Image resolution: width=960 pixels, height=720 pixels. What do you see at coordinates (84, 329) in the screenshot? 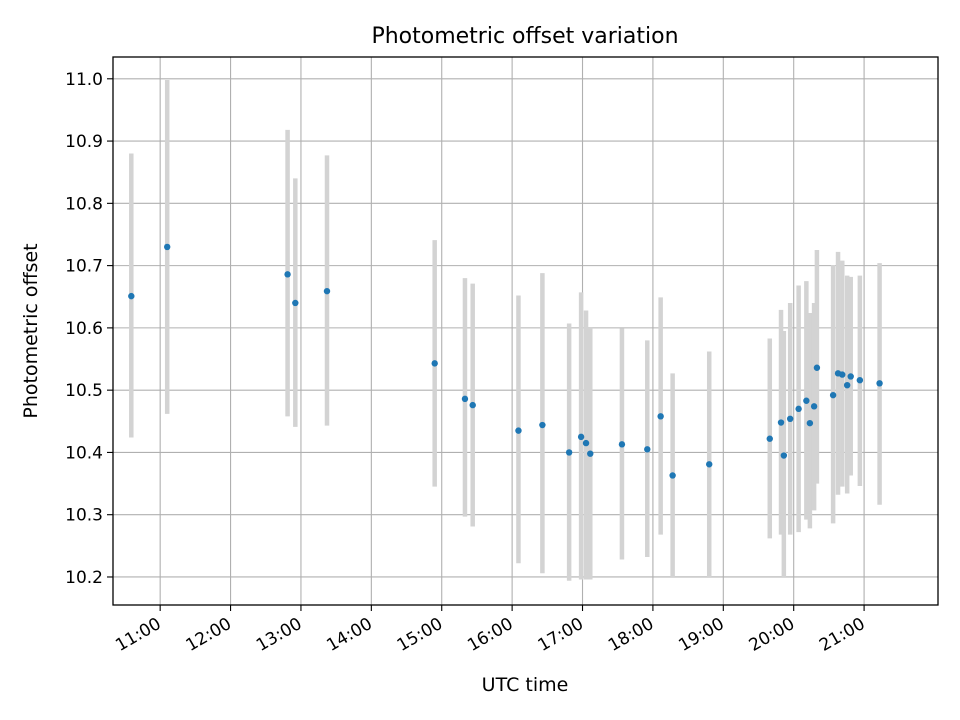
I see `y-tick-label: 10.6` at bounding box center [84, 329].